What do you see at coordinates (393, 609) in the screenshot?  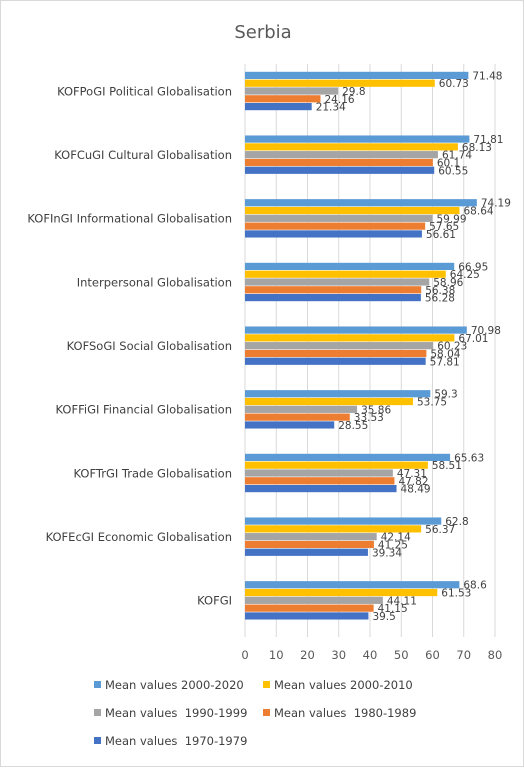 I see `data-label: 41.15` at bounding box center [393, 609].